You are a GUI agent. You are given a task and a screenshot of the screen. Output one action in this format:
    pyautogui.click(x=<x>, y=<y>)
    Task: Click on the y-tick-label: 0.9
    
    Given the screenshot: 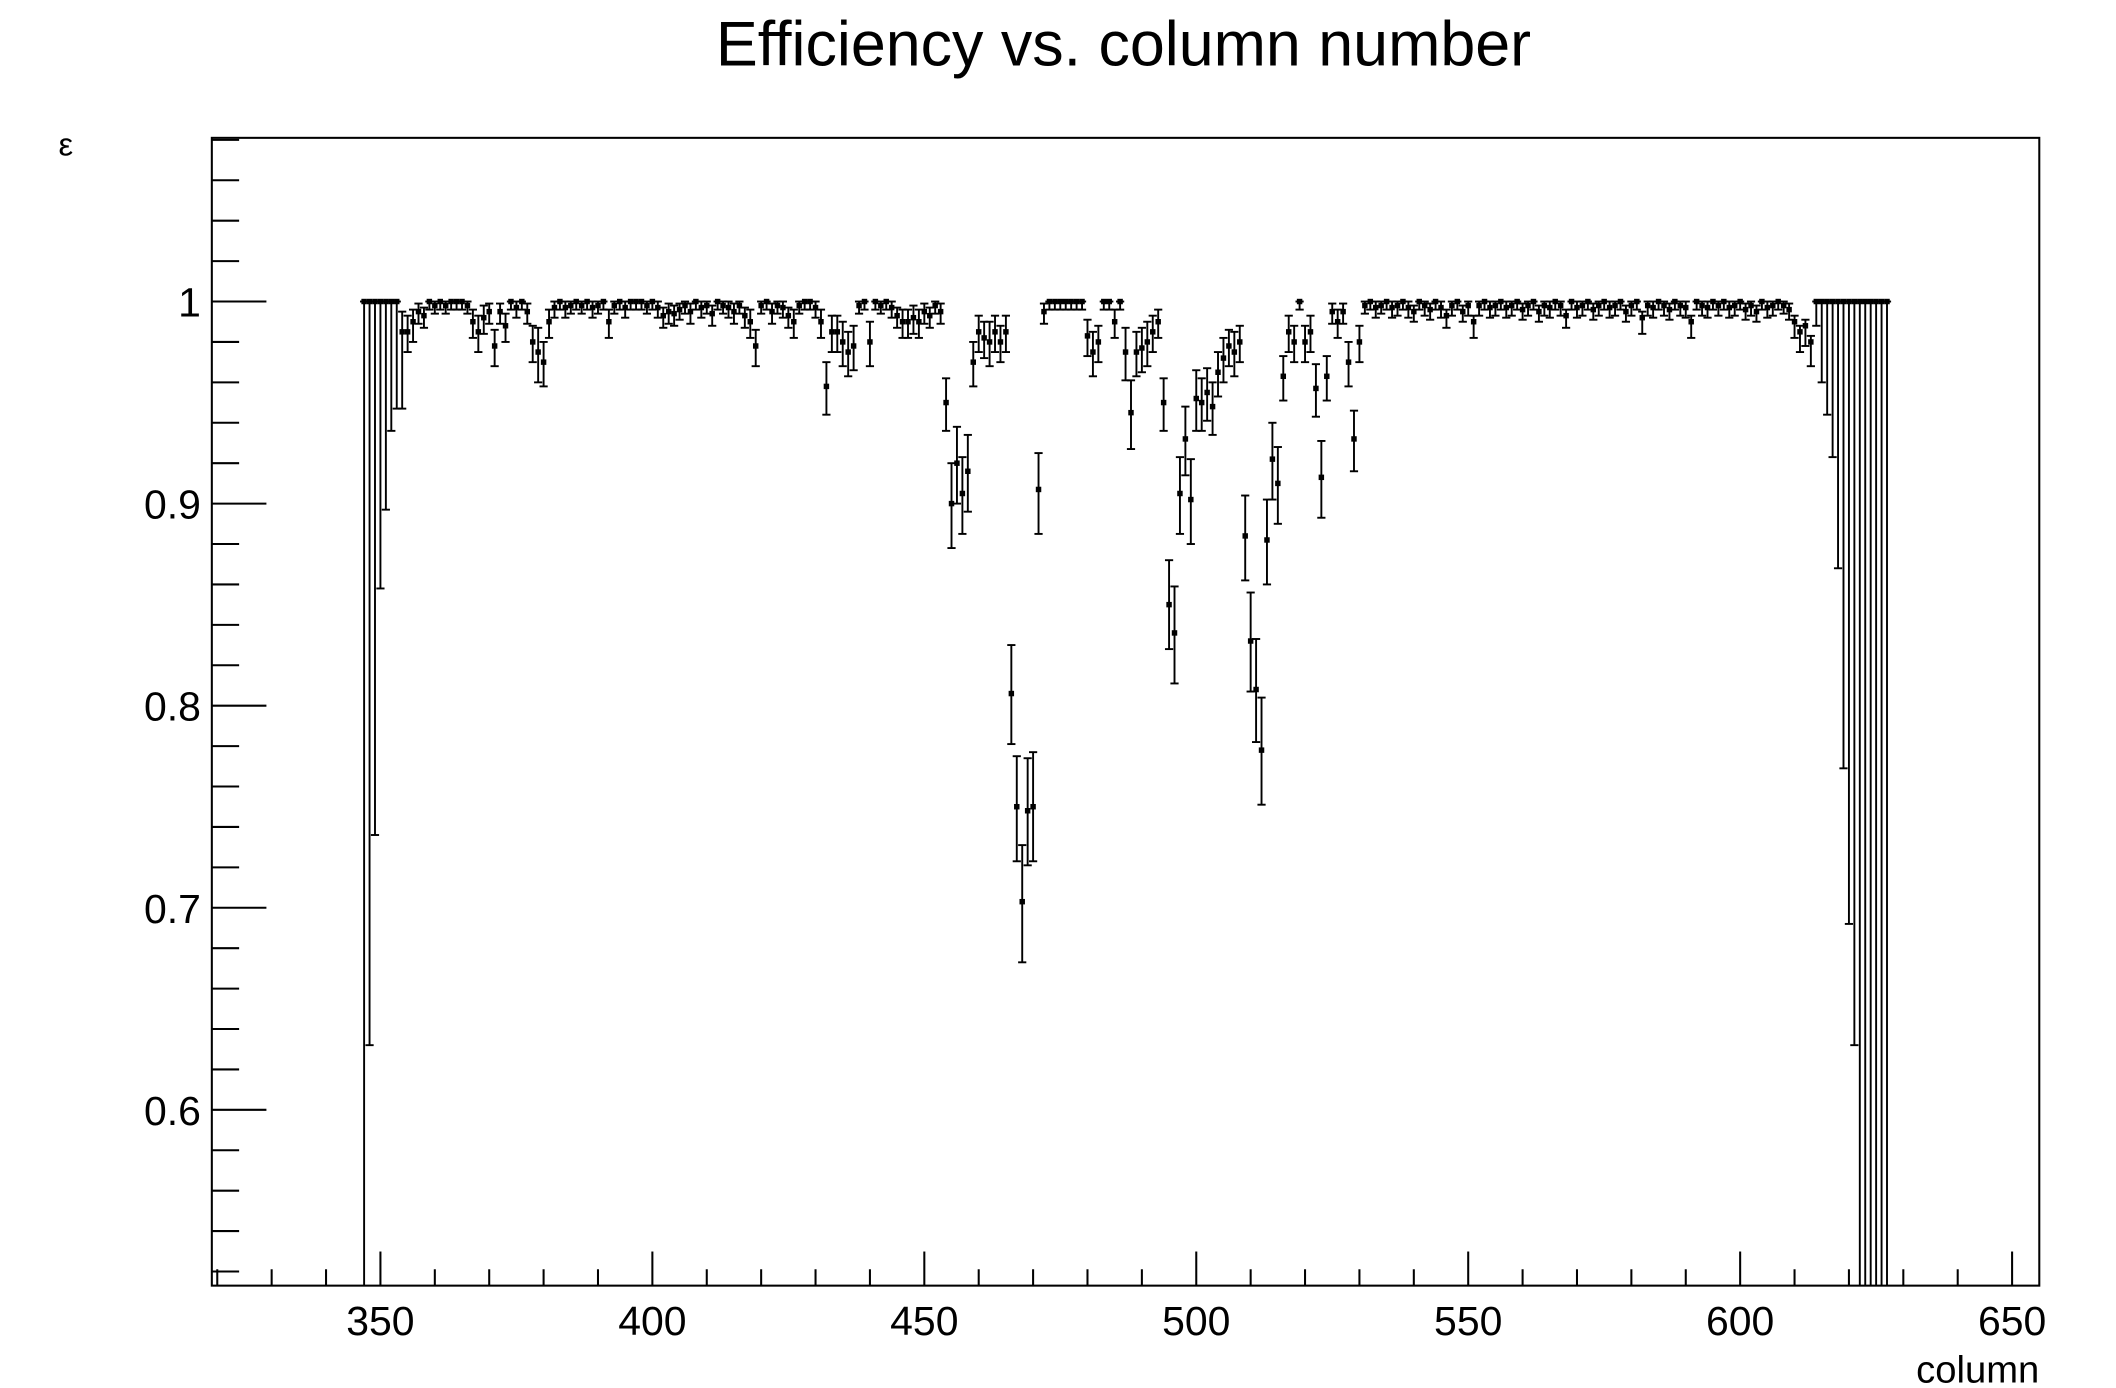 What is the action you would take?
    pyautogui.click(x=172, y=505)
    